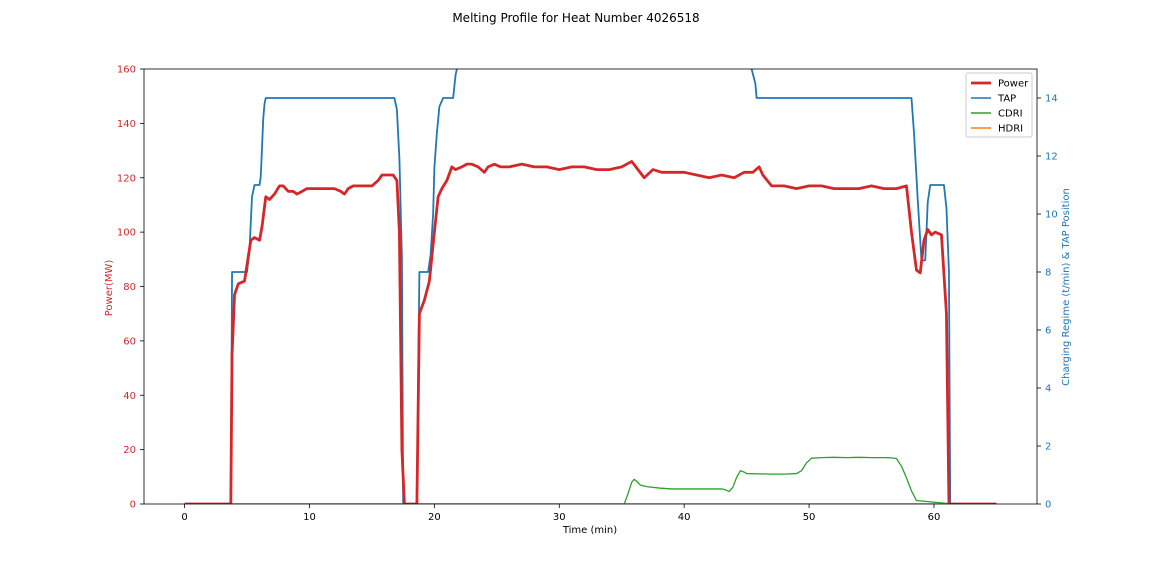 The height and width of the screenshot is (576, 1152). I want to click on y-axis-left-label: Power(MW), so click(109, 288).